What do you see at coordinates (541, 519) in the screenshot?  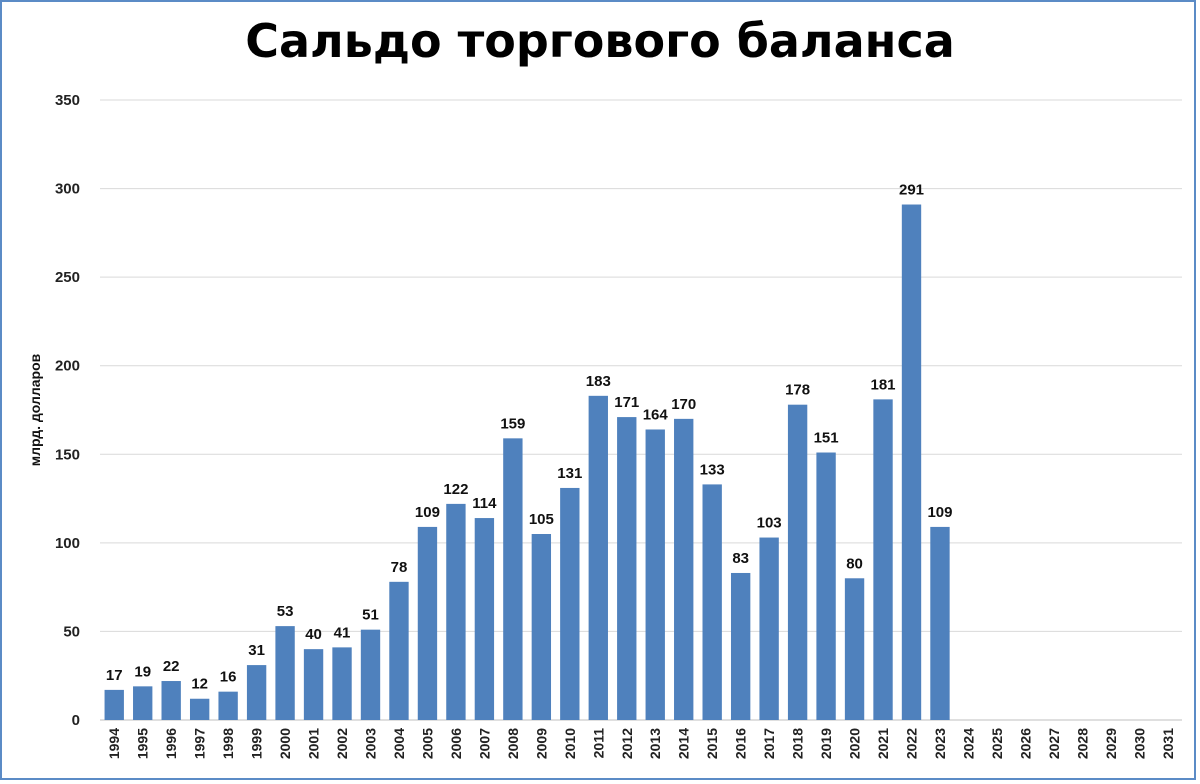 I see `data-label: 105` at bounding box center [541, 519].